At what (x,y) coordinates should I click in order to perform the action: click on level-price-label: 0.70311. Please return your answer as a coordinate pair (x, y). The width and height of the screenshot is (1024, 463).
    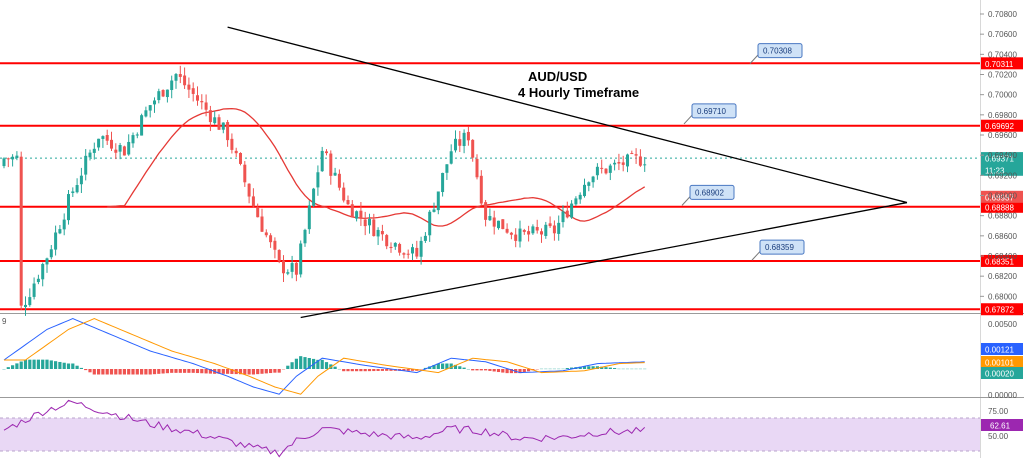
    Looking at the image, I should click on (999, 64).